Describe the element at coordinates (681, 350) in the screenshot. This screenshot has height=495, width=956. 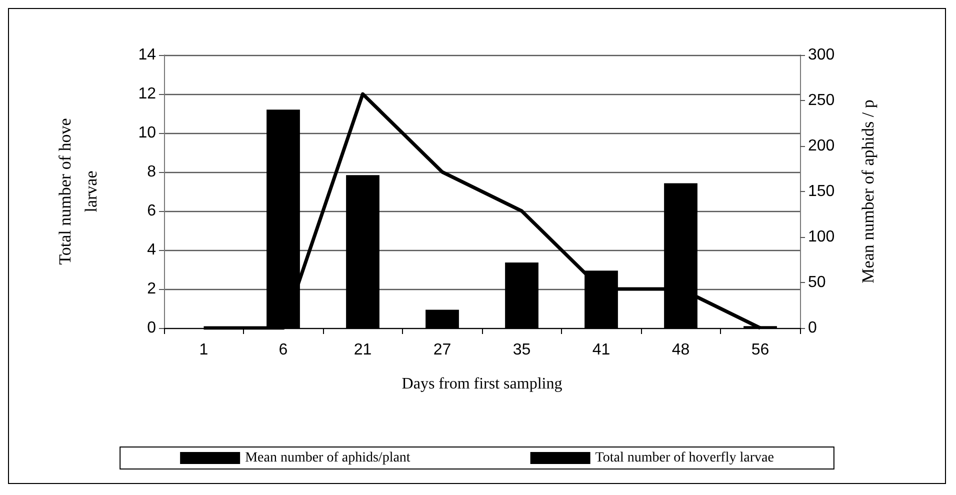
I see `x-tick-label: 48` at that location.